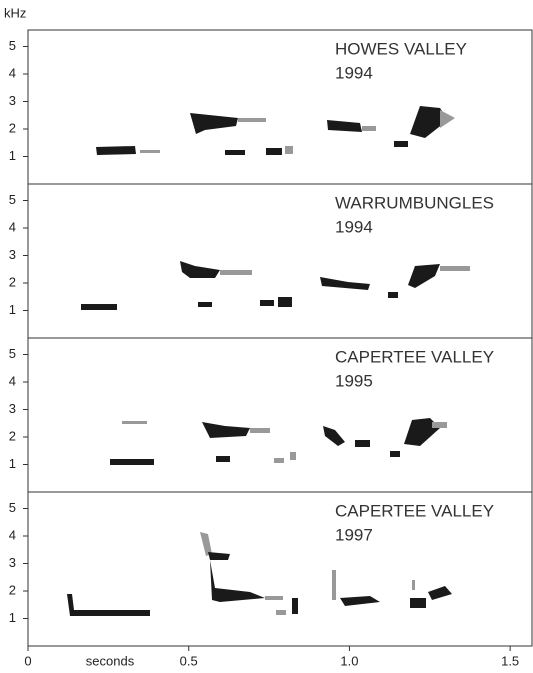  Describe the element at coordinates (401, 48) in the screenshot. I see `panel-title: HOWES VALLEY` at that location.